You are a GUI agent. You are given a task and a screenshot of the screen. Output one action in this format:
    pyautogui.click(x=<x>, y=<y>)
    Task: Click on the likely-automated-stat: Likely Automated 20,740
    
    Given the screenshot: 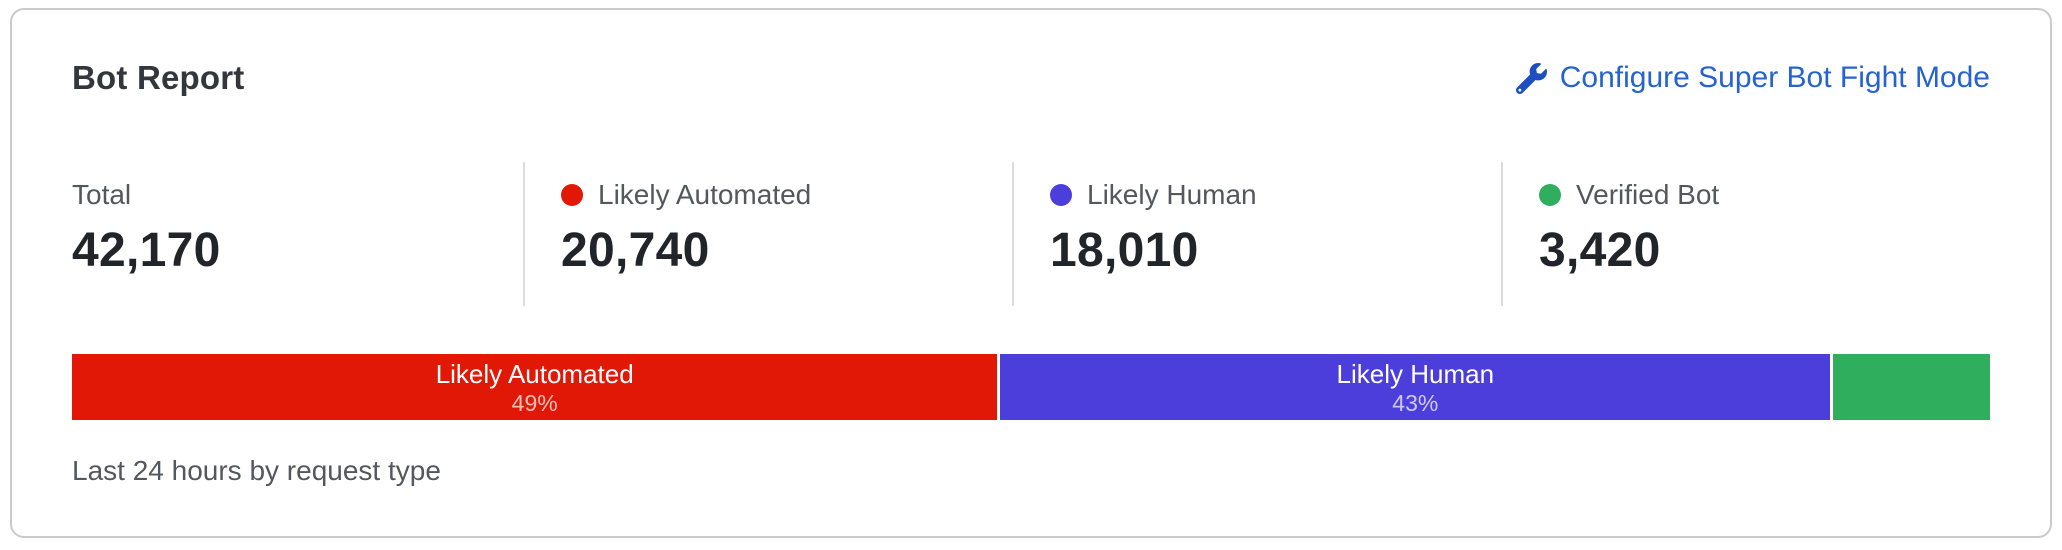 What is the action you would take?
    pyautogui.click(x=767, y=234)
    